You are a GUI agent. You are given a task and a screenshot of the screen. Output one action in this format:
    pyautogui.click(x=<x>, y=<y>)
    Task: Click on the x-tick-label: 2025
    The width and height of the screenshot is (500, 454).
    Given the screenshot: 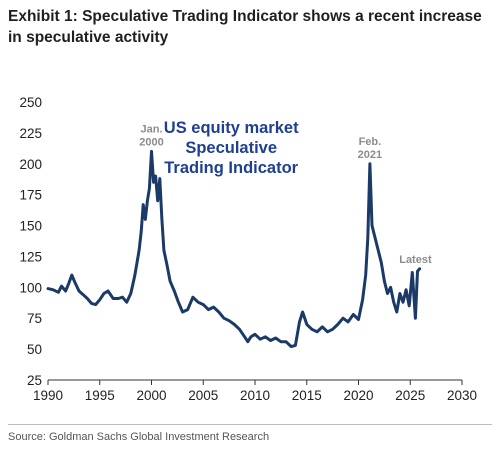 What is the action you would take?
    pyautogui.click(x=410, y=395)
    